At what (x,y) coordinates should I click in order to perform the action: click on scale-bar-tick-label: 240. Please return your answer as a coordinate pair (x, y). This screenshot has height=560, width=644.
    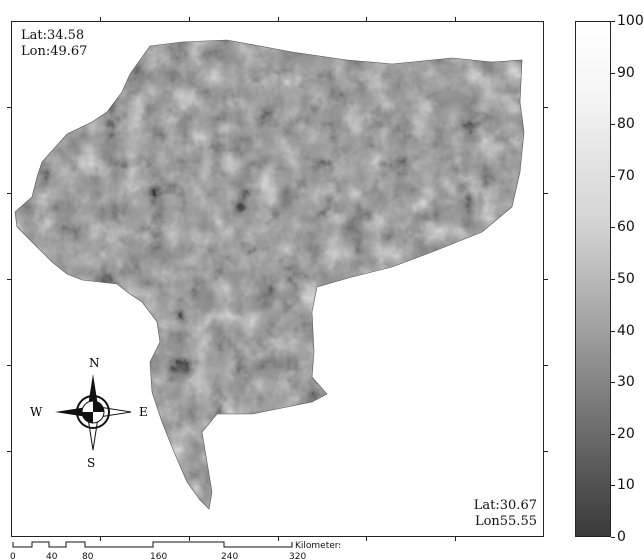
    Looking at the image, I should click on (229, 556).